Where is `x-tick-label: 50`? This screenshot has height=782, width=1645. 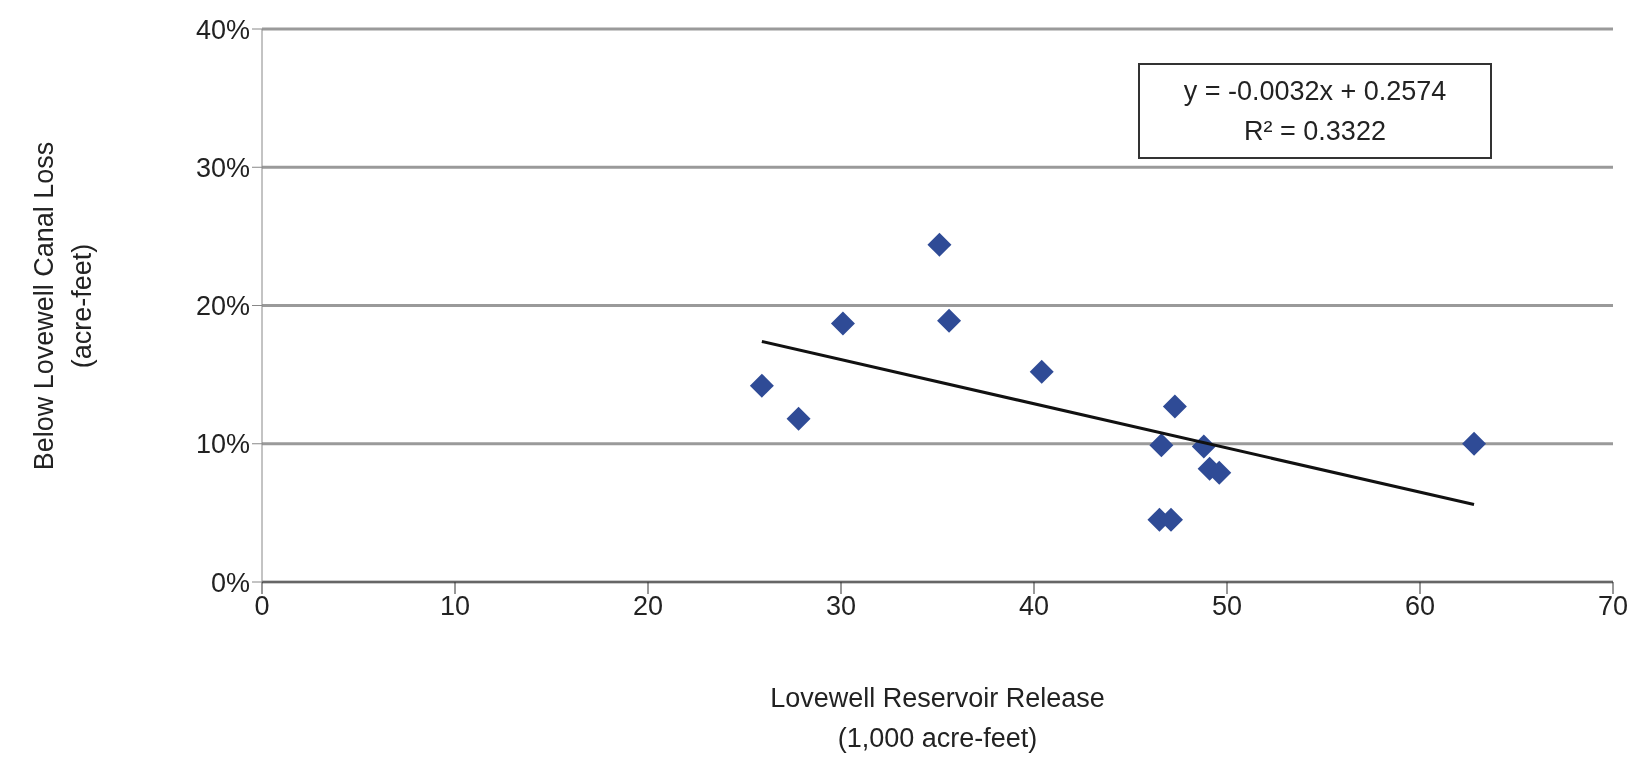 x-tick-label: 50 is located at coordinates (1227, 606).